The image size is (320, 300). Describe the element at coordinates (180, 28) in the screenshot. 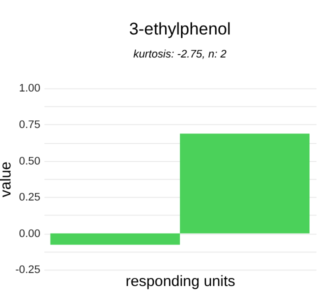

I see `chart-title: 3-ethylphenol` at that location.